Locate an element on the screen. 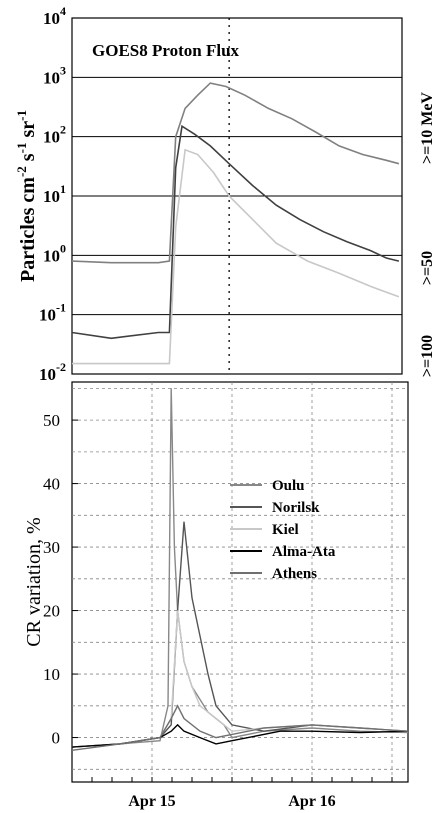 The image size is (441, 813). legend-label: Oulu is located at coordinates (288, 486).